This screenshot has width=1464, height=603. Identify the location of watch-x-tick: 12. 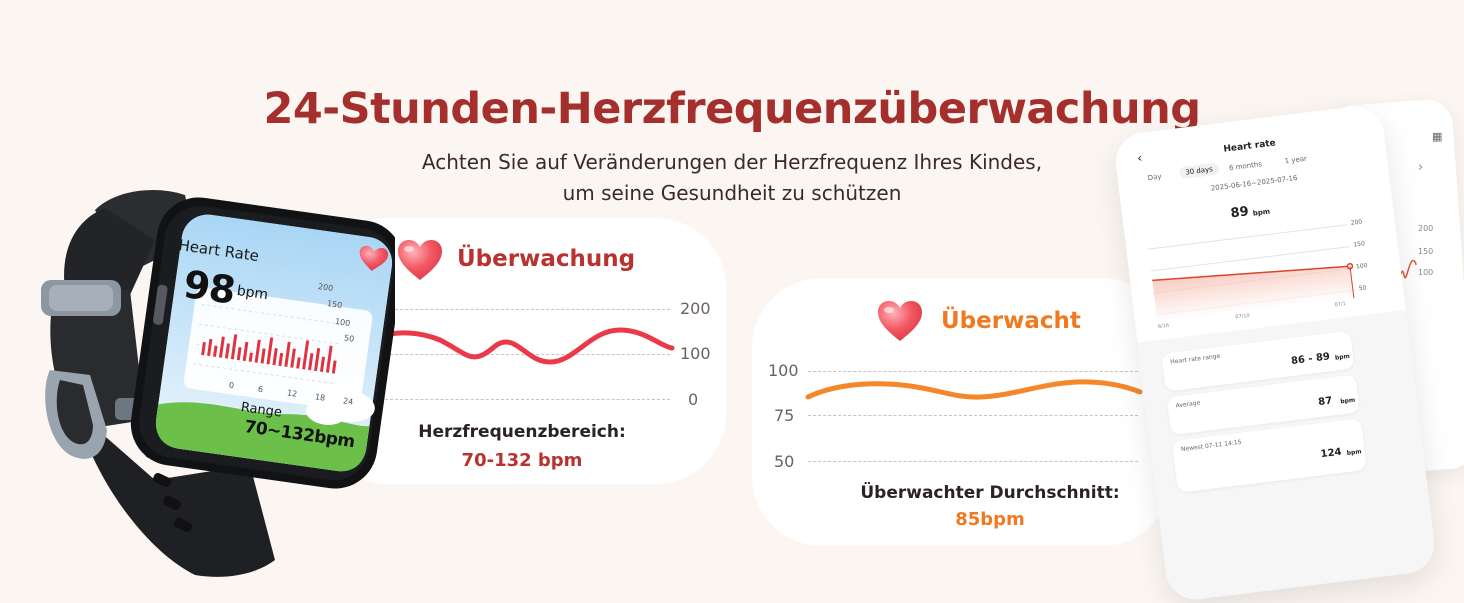
(292, 393).